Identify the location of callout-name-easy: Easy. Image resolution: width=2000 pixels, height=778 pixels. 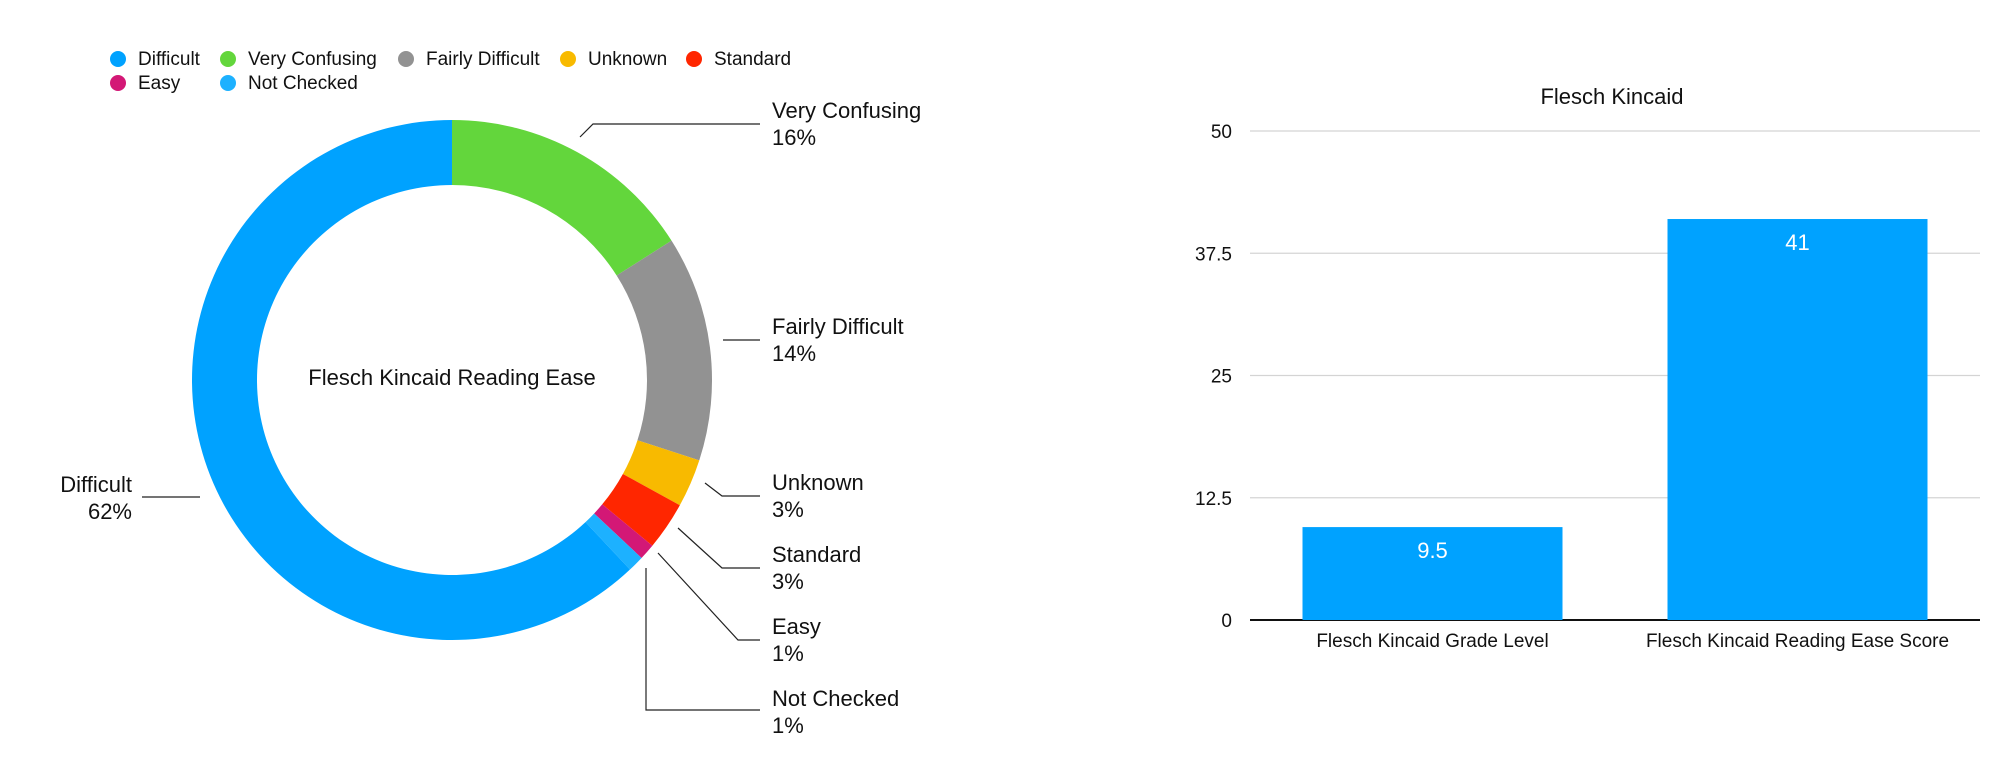
(796, 626).